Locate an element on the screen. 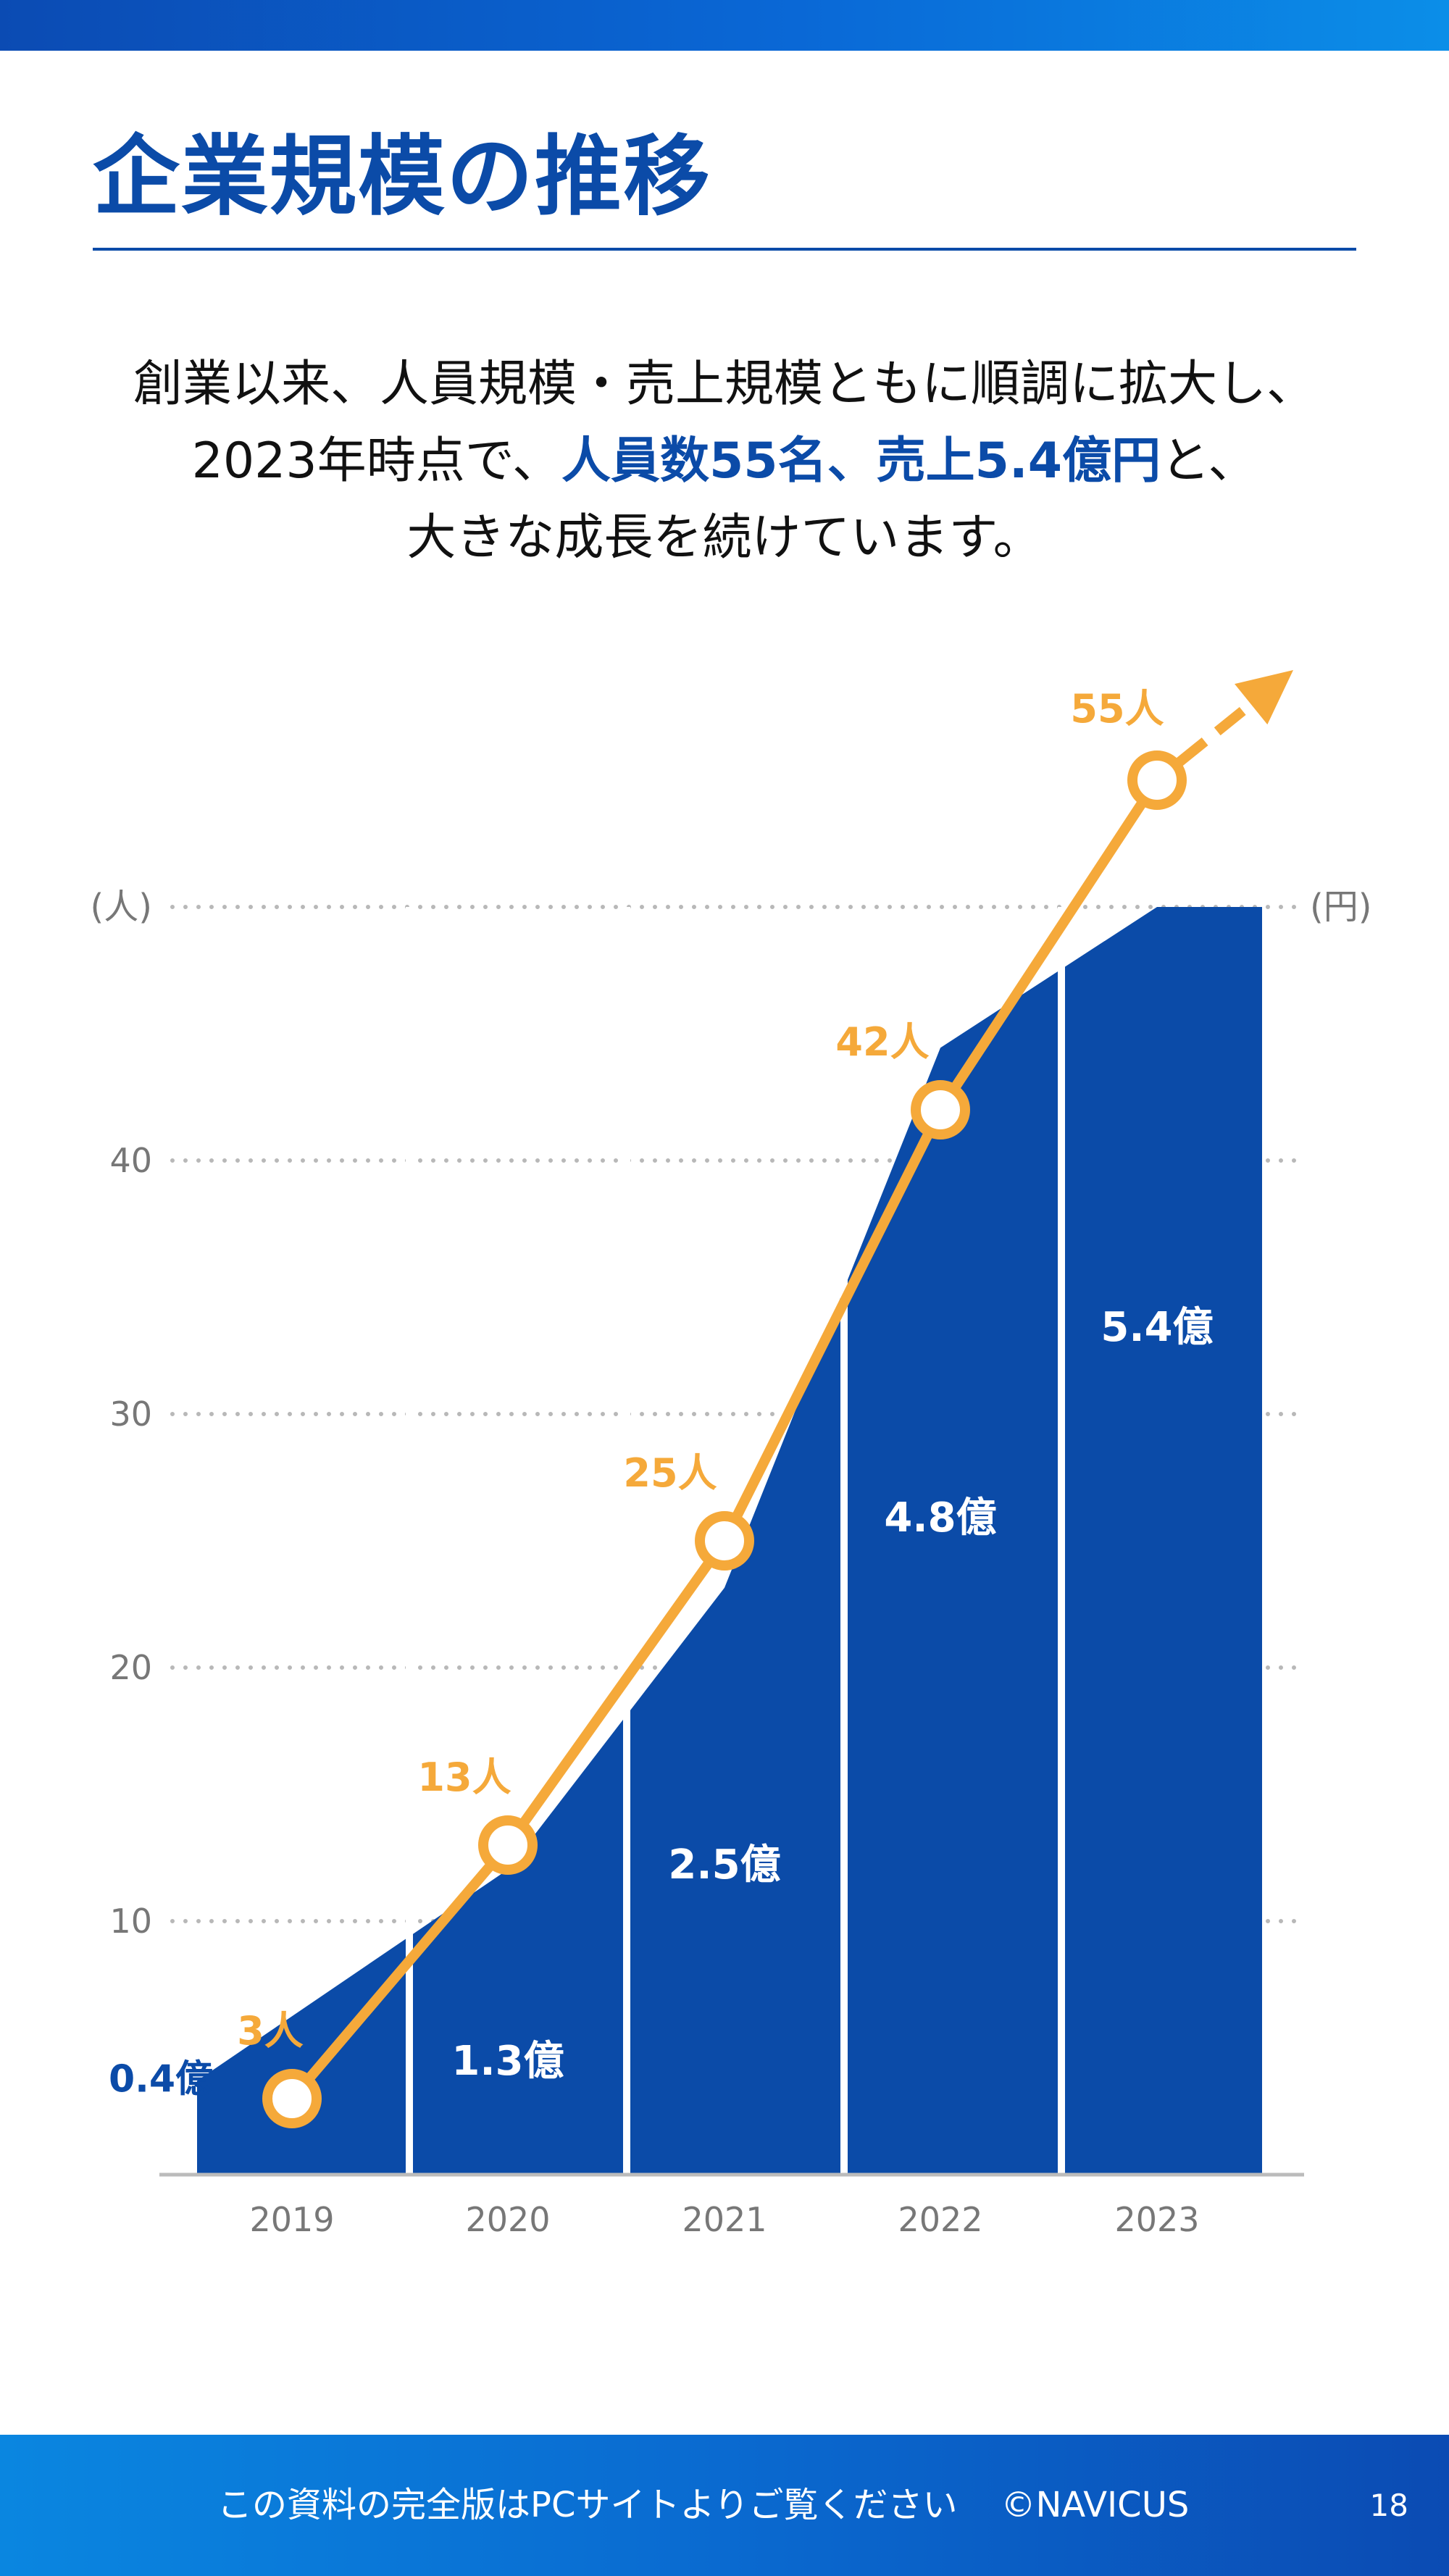 This screenshot has width=1449, height=2576. headcount-label: 42人 is located at coordinates (882, 1042).